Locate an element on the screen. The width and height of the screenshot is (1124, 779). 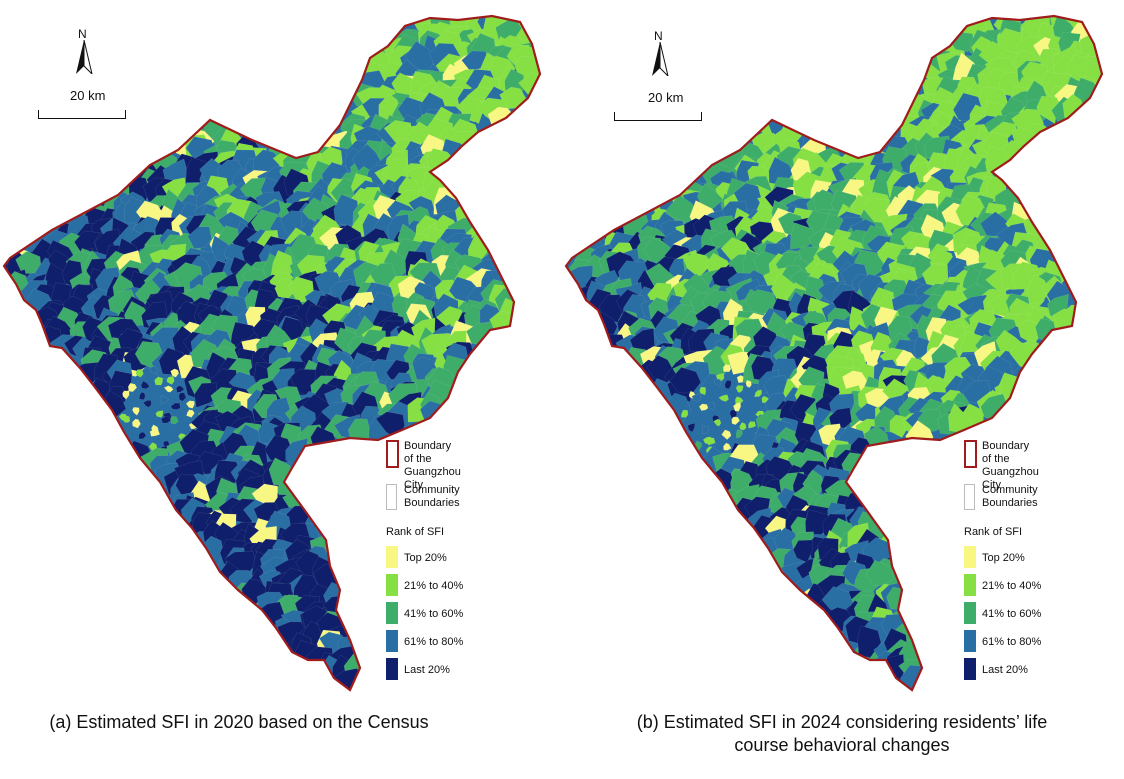
legend-class-label: Top 20% is located at coordinates (1003, 558).